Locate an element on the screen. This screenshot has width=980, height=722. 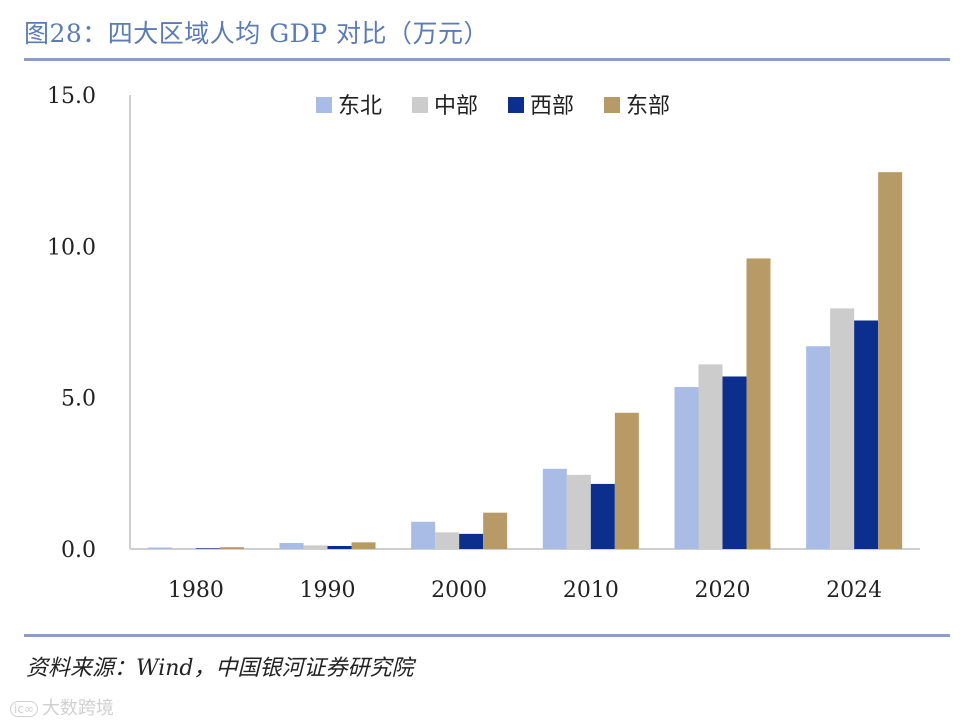
x-tick-label: 2024 is located at coordinates (854, 590).